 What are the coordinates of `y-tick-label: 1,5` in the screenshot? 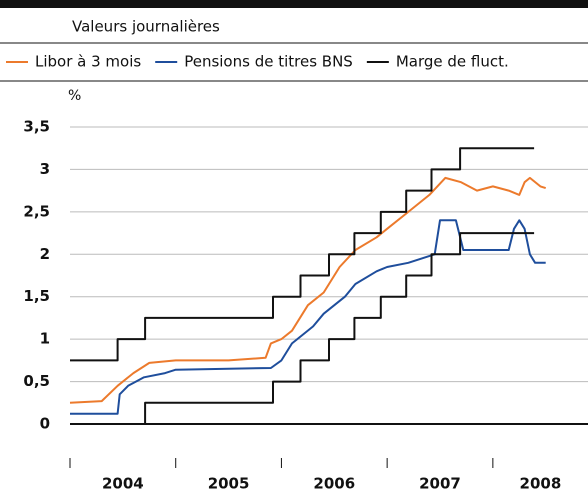 It's located at (36, 296).